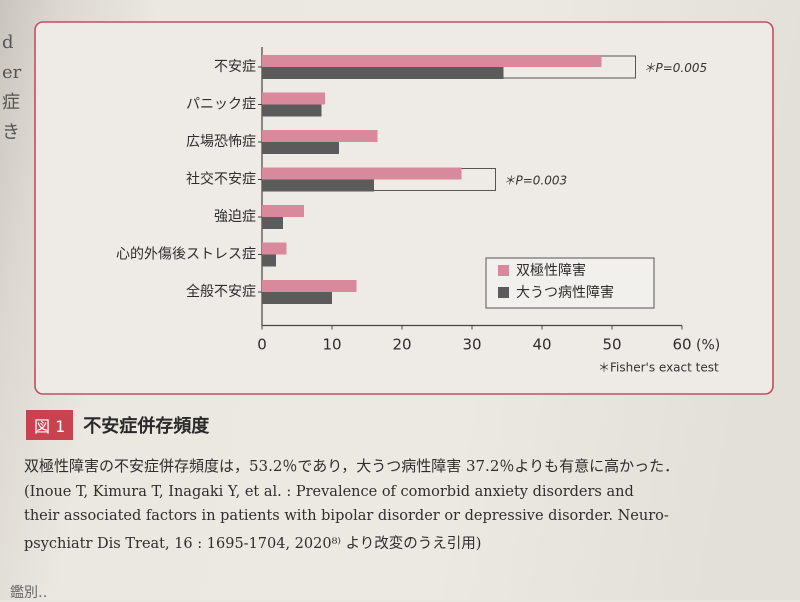 The height and width of the screenshot is (602, 800). Describe the element at coordinates (658, 368) in the screenshot. I see `chart-footnote: ＊Fisher's exact test` at that location.